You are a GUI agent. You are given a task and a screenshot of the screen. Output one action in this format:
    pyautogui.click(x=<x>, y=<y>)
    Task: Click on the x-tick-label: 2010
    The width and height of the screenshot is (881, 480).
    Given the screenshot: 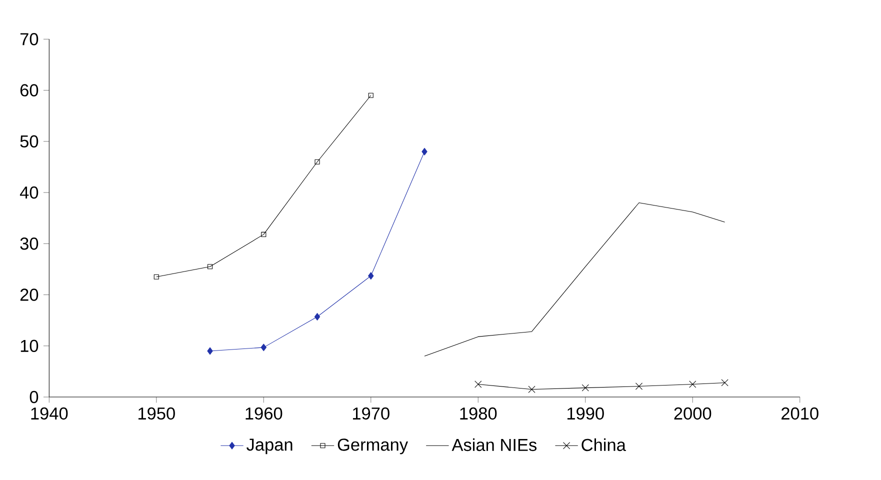 What is the action you would take?
    pyautogui.click(x=800, y=413)
    